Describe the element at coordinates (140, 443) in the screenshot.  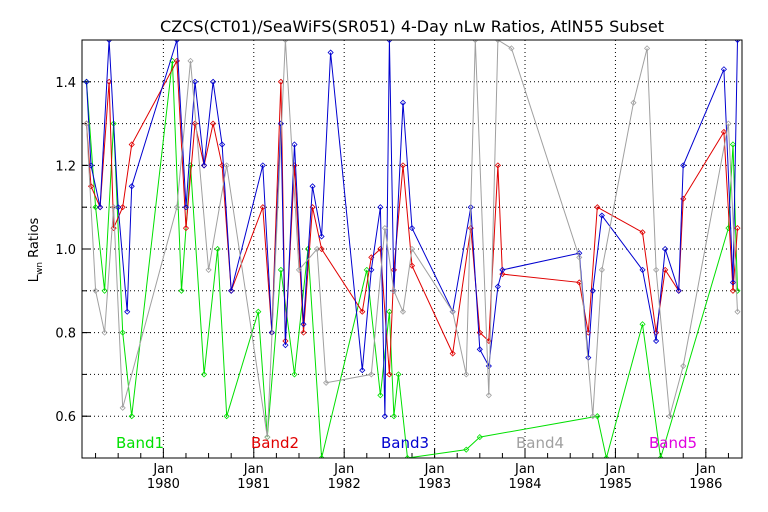
I see `legend-band1: Band1` at that location.